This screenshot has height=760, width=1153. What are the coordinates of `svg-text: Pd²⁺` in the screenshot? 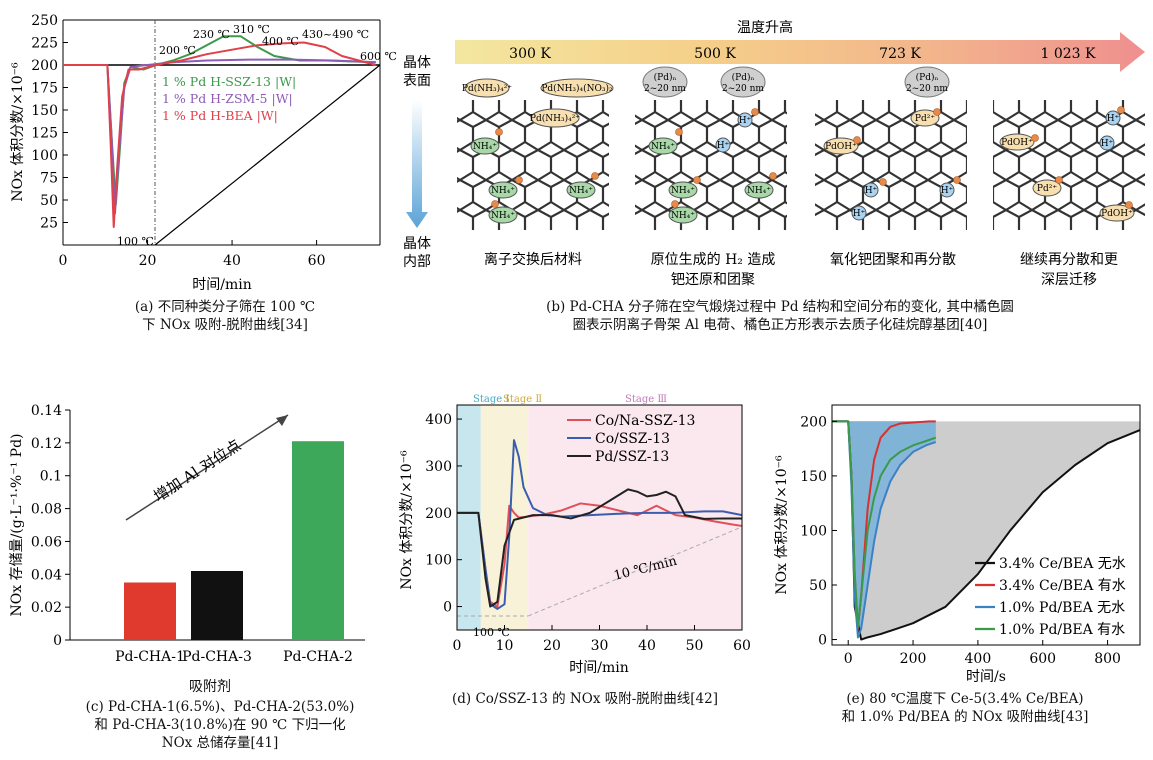 It's located at (925, 119).